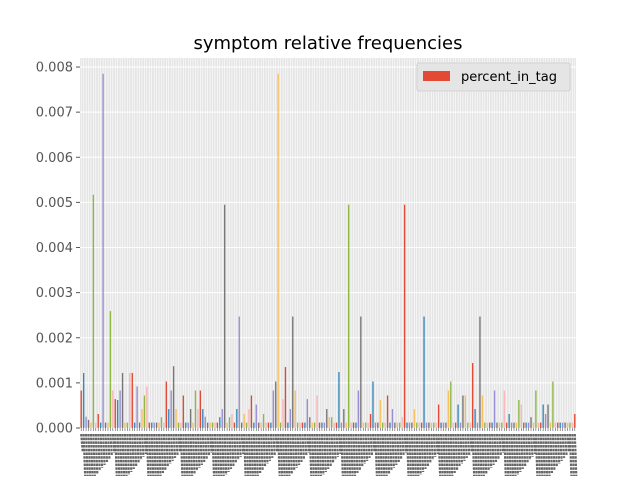 Image resolution: width=640 pixels, height=484 pixels. Describe the element at coordinates (327, 43) in the screenshot. I see `chart-title: symptom relative frequencies` at that location.